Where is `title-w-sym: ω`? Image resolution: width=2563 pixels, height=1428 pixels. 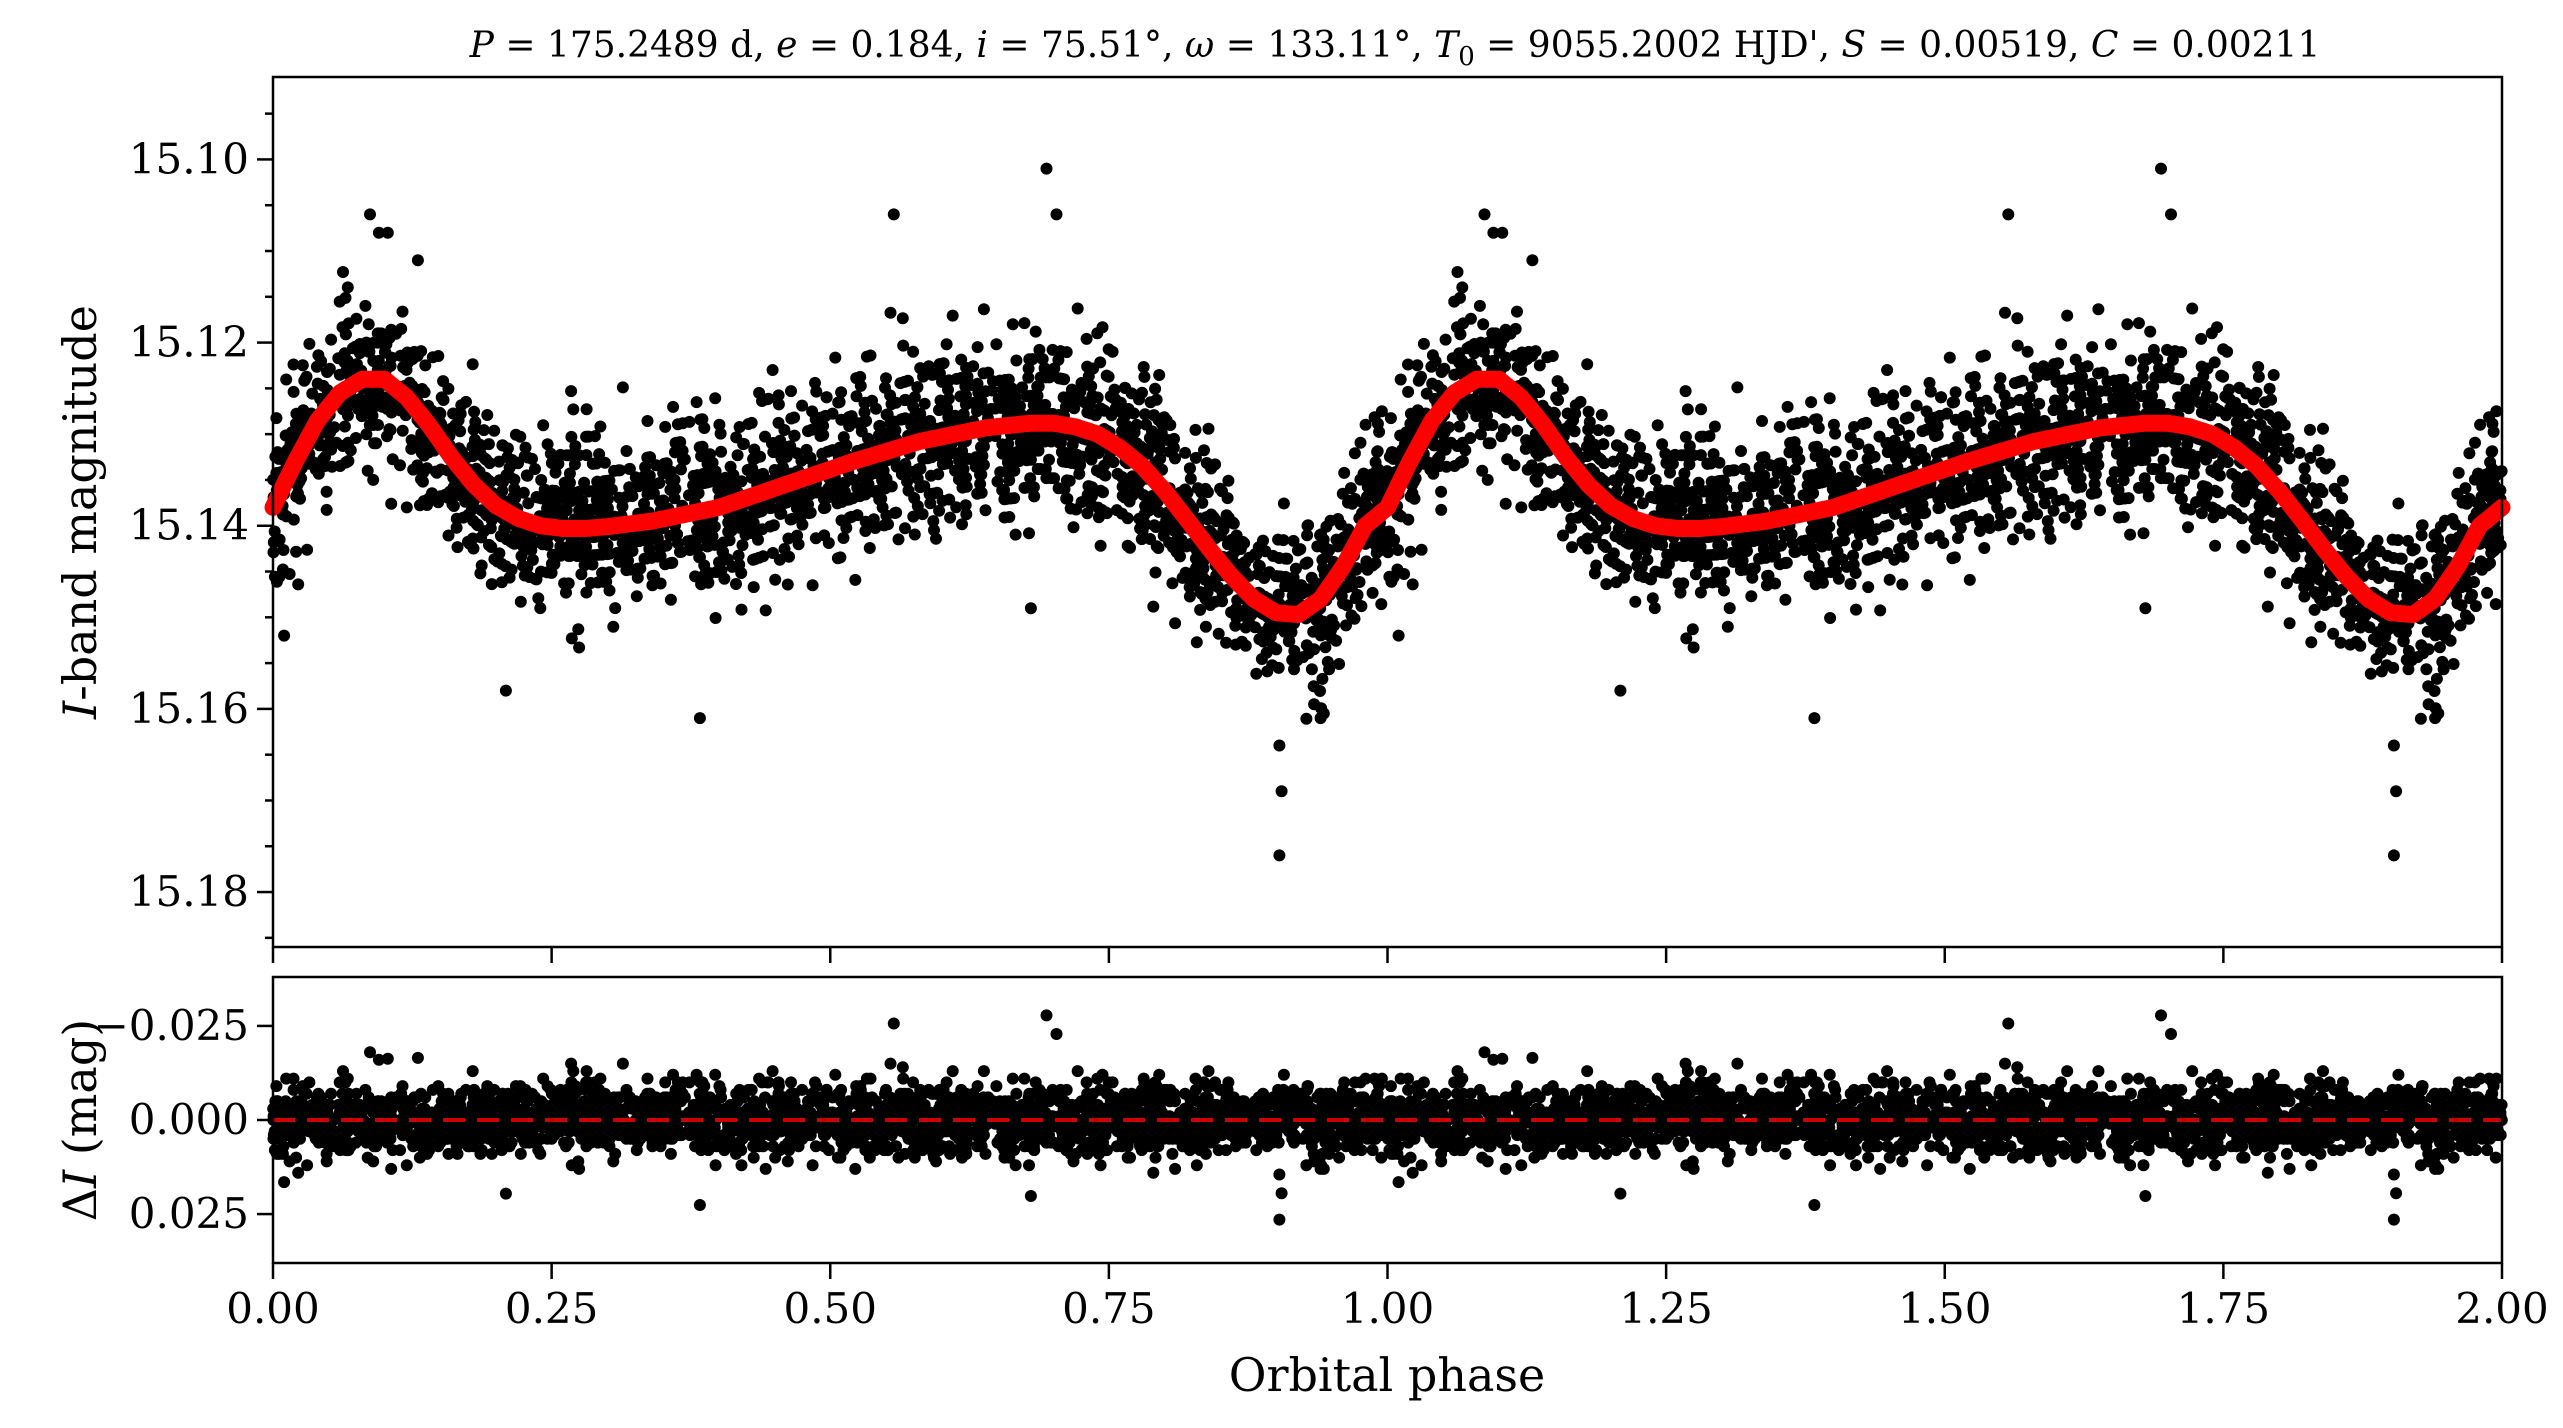 title-w-sym: ω is located at coordinates (1199, 45).